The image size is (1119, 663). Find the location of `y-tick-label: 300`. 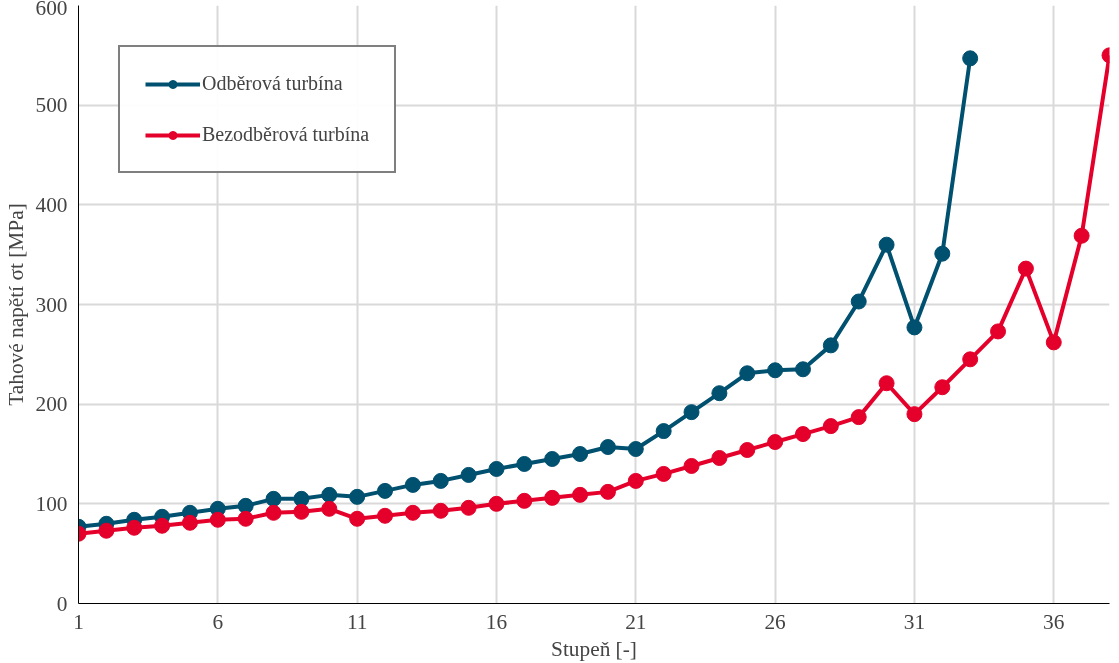

y-tick-label: 300 is located at coordinates (51, 304).